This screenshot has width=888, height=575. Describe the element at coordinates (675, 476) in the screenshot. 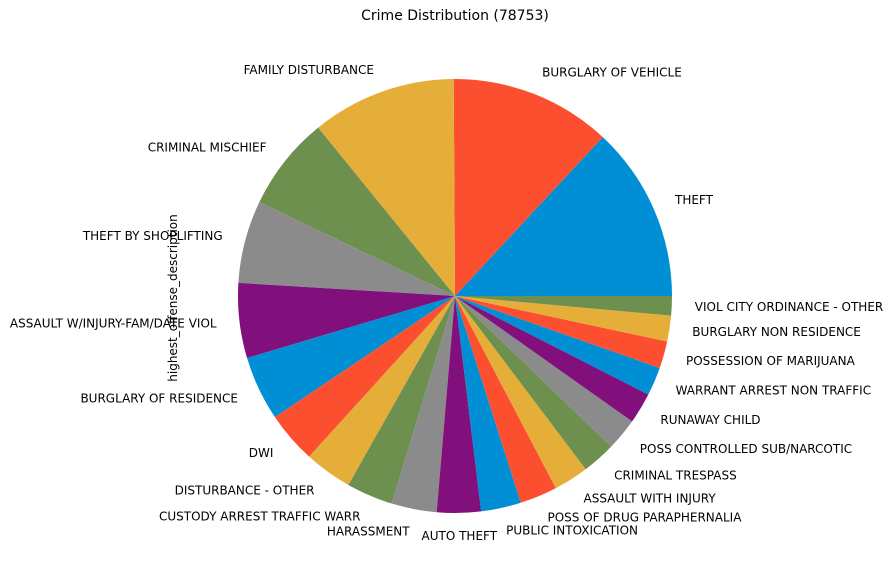

I see `slice-label: CRIMINAL TRESPASS` at that location.